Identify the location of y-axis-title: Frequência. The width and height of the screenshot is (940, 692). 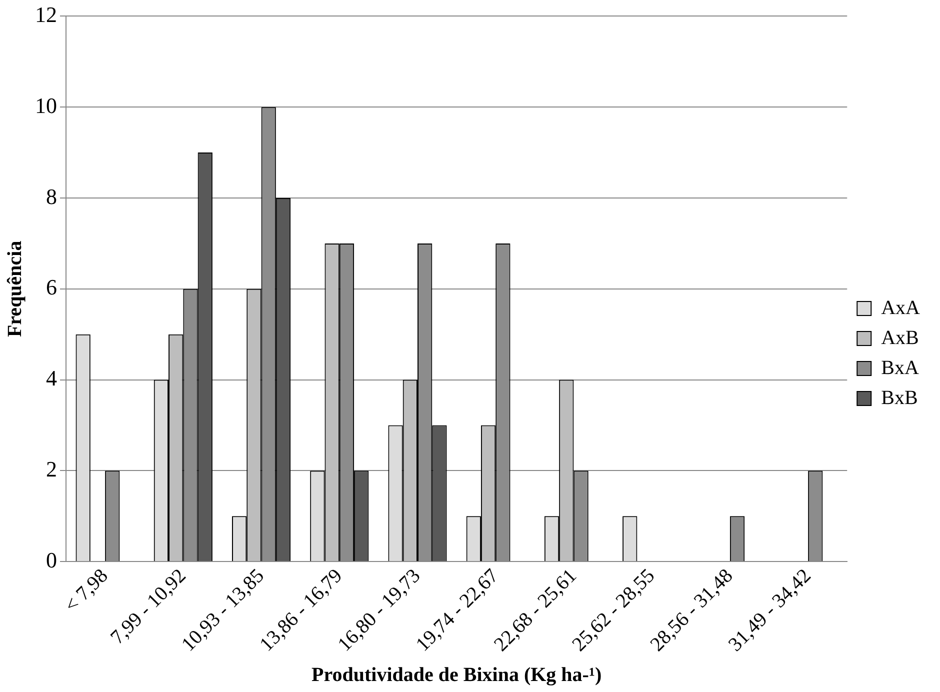
(15, 289).